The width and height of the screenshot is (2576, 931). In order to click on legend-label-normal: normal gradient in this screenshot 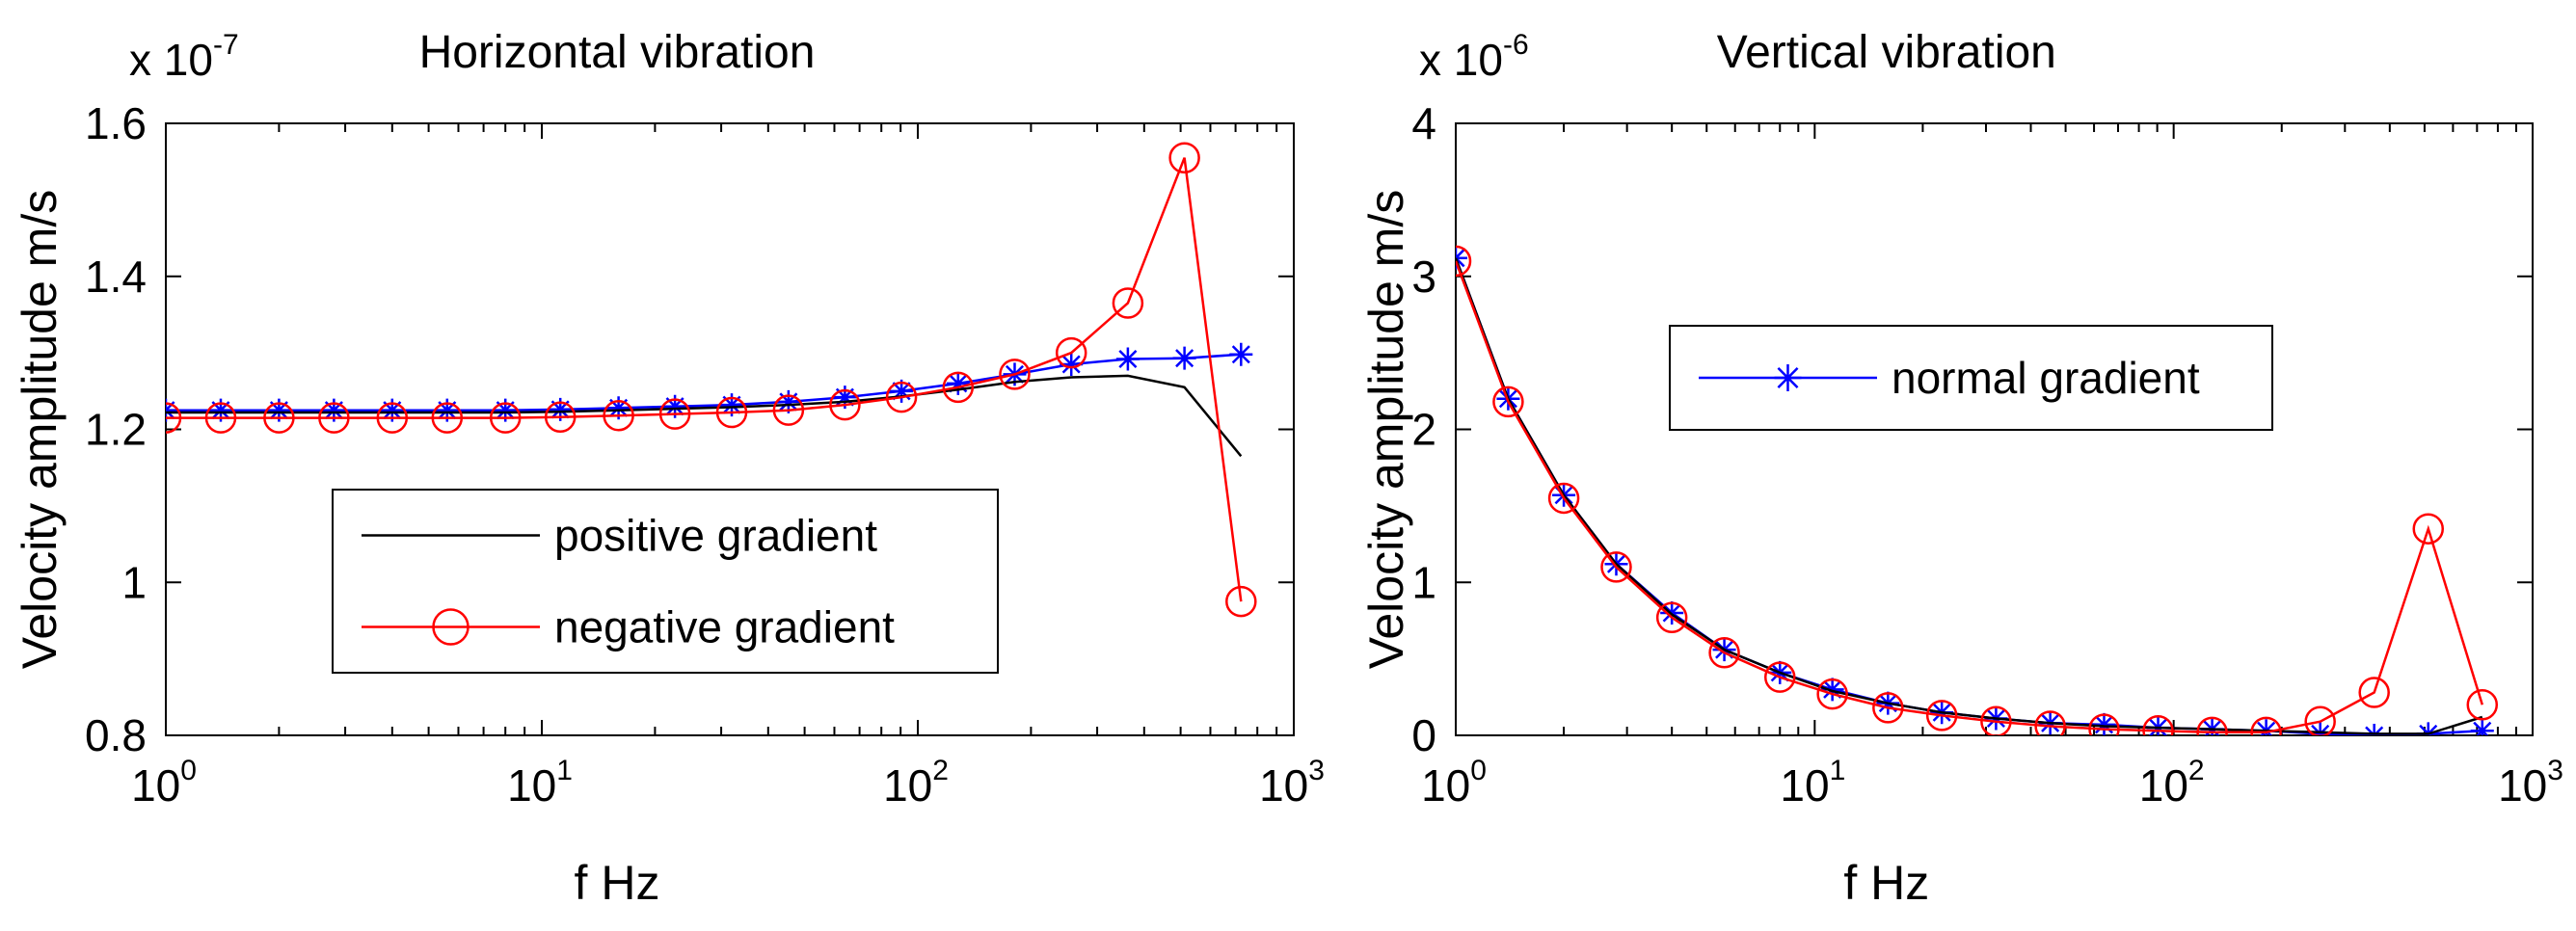, I will do `click(2046, 378)`.